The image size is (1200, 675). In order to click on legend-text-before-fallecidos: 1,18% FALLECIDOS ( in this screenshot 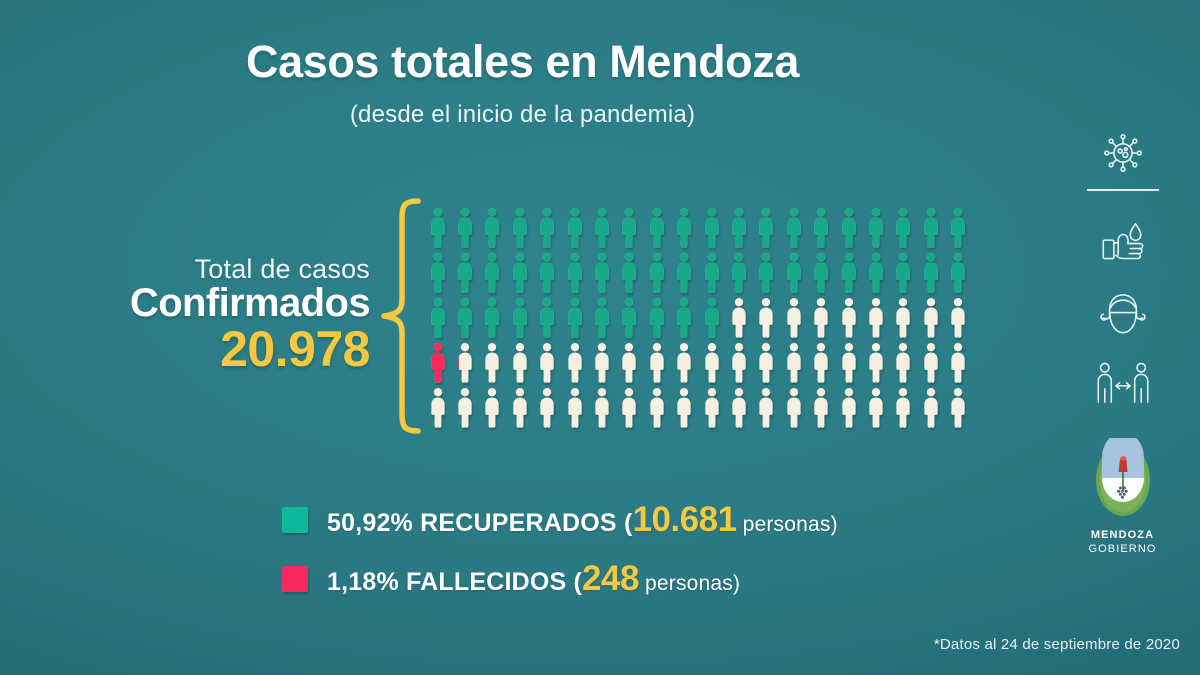, I will do `click(455, 582)`.